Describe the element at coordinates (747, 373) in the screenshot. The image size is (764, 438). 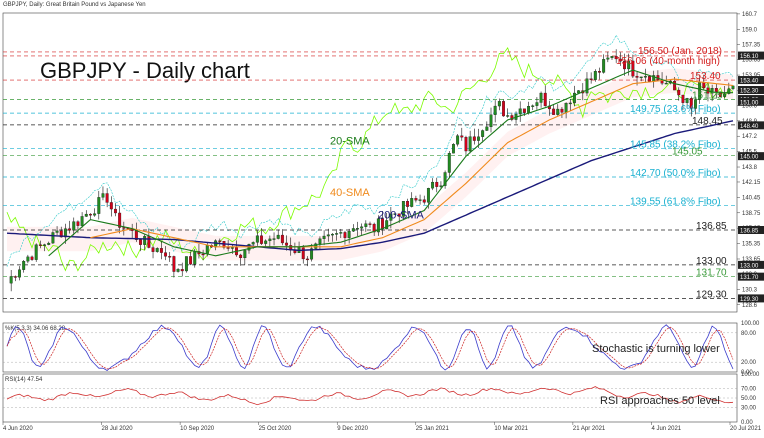
I see `stochastic-tick-label: 0.00` at that location.